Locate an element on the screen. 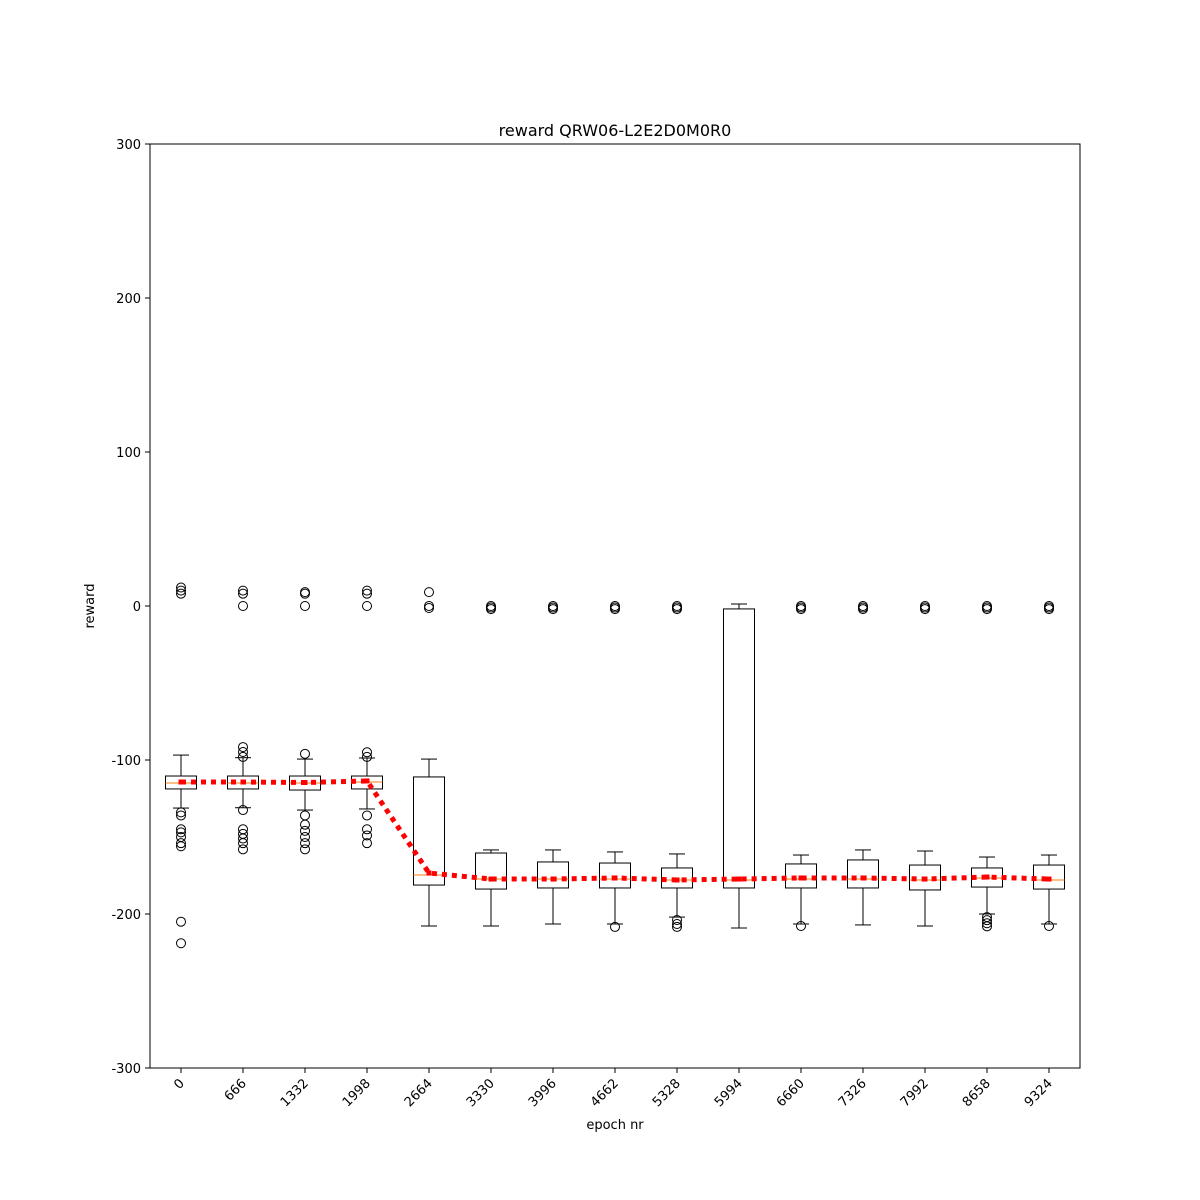  y-tick-label: -100 is located at coordinates (126, 761).